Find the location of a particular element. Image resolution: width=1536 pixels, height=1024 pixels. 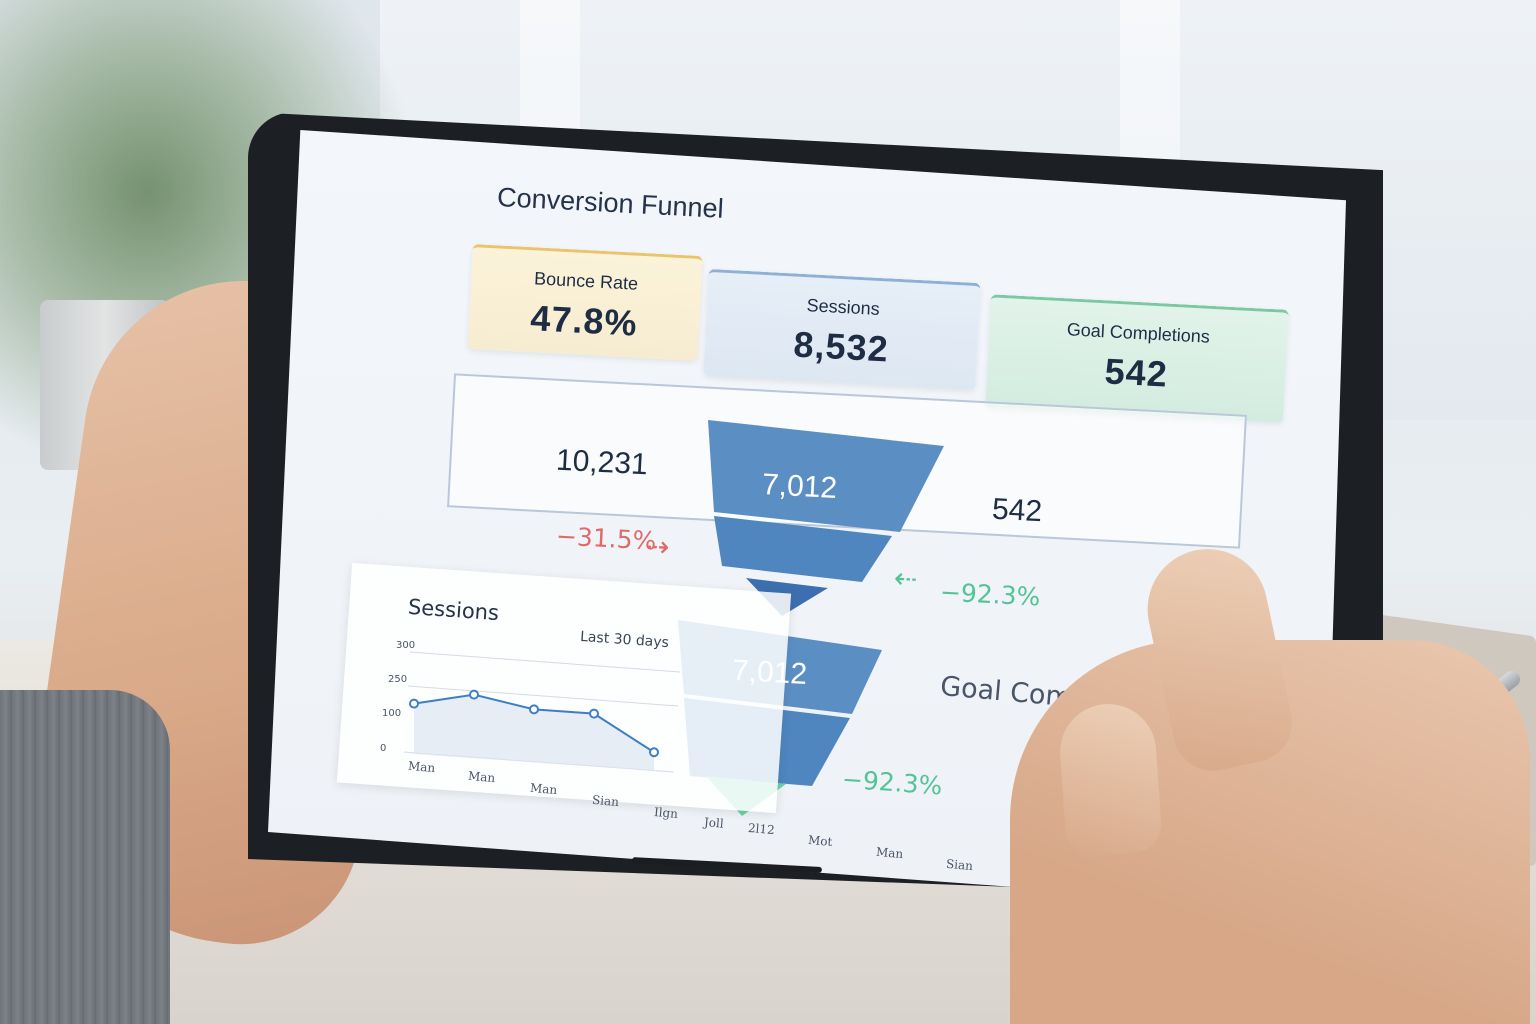

y-tick-label: 100 is located at coordinates (392, 713).